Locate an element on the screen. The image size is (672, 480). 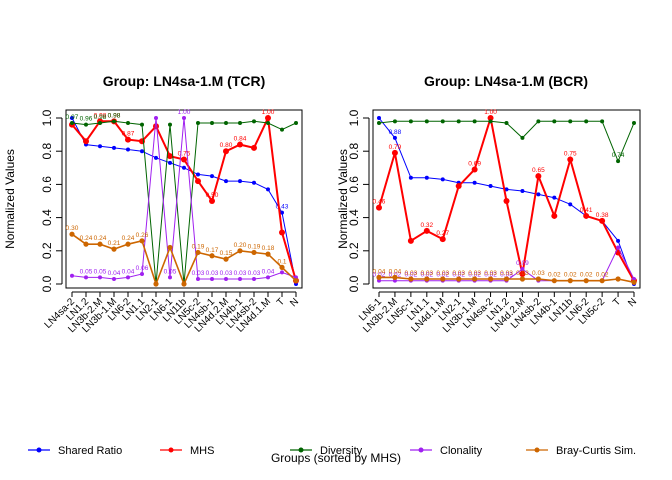
chart-title-2: Group: LN4sa-1.M (BCR) is located at coordinates (506, 81).